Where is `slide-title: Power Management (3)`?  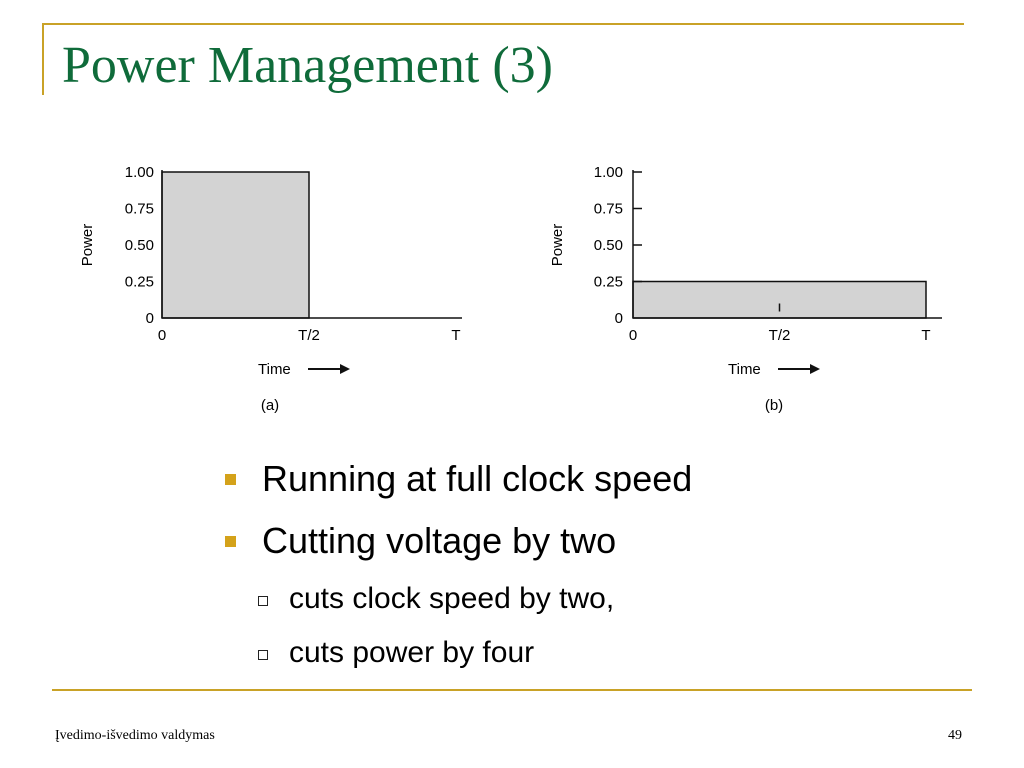
slide-title: Power Management (3) is located at coordinates (307, 65).